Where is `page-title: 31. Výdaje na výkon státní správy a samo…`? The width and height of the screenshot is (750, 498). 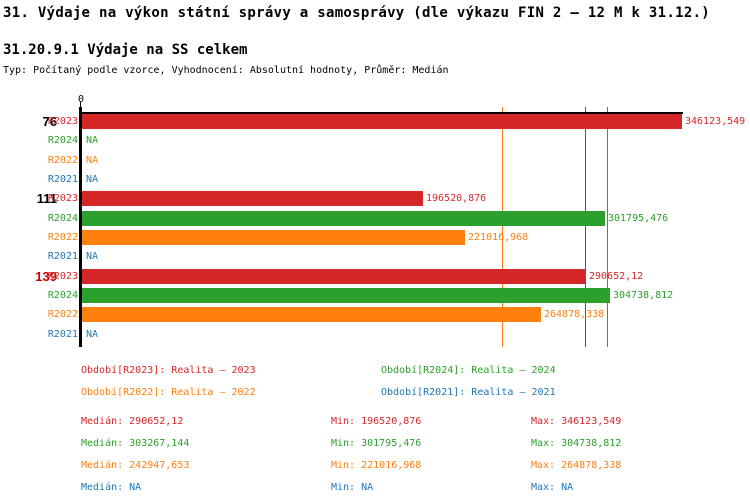
page-title: 31. Výdaje na výkon státní správy a samo… is located at coordinates (357, 13).